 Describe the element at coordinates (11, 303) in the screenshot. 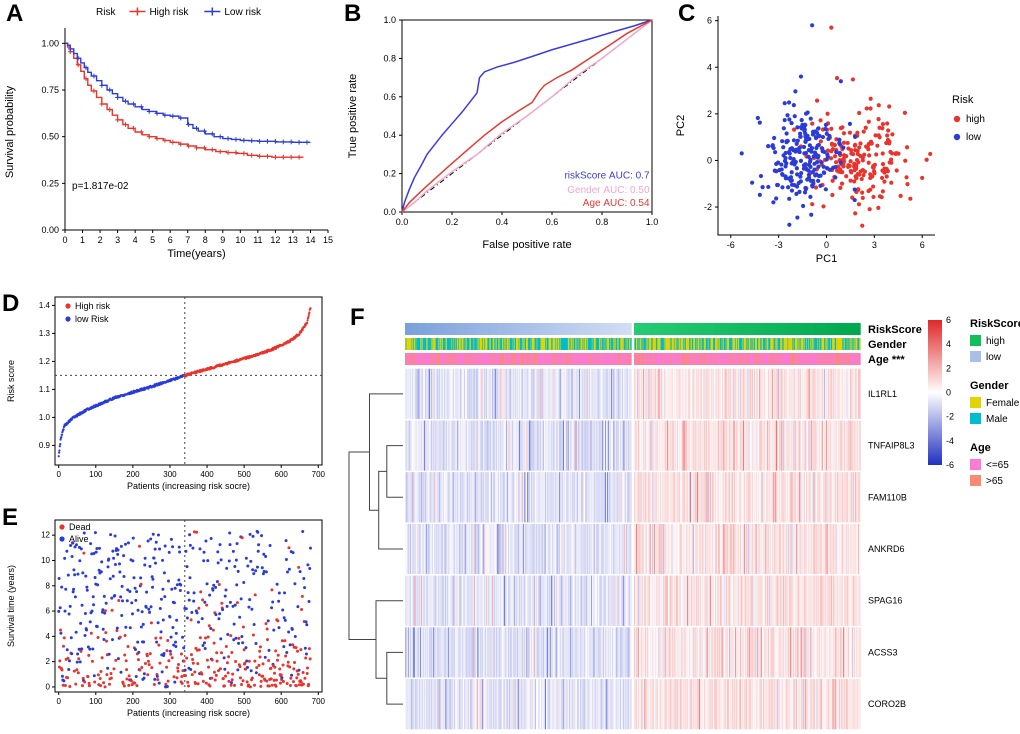

I see `panel-label-d: D` at that location.